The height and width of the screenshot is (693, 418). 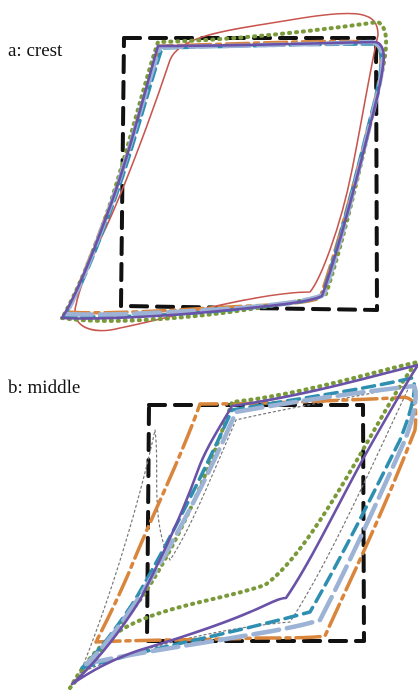 What do you see at coordinates (35, 50) in the screenshot?
I see `panel-label-crest: a: crest` at bounding box center [35, 50].